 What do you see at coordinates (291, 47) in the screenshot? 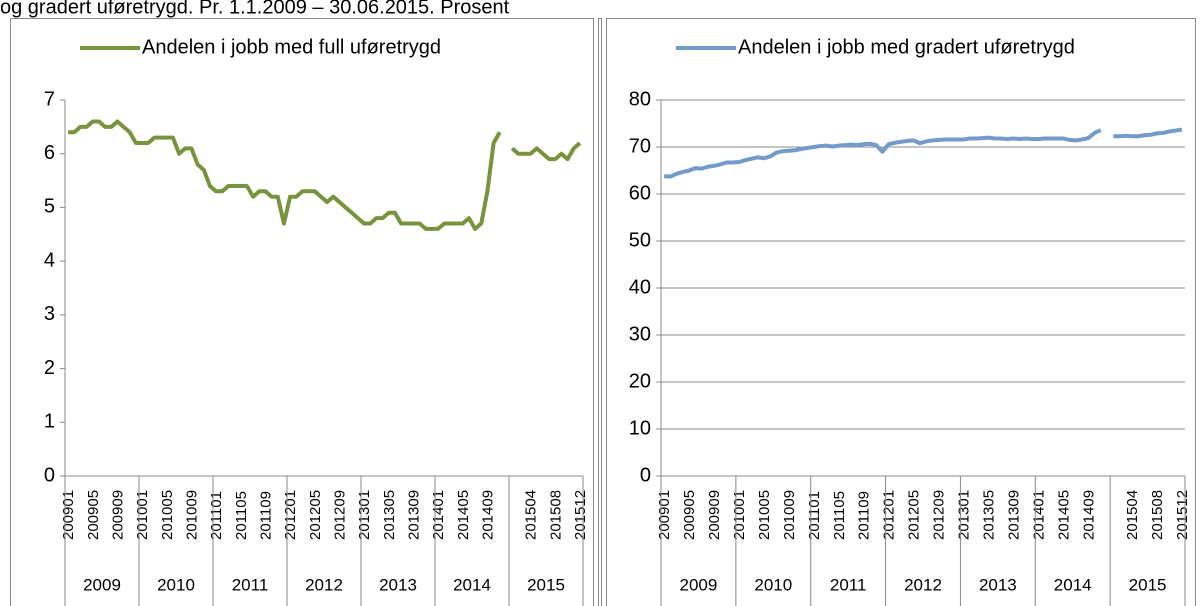
I see `legend-label: Andelen i jobb med full uføretrygd` at bounding box center [291, 47].